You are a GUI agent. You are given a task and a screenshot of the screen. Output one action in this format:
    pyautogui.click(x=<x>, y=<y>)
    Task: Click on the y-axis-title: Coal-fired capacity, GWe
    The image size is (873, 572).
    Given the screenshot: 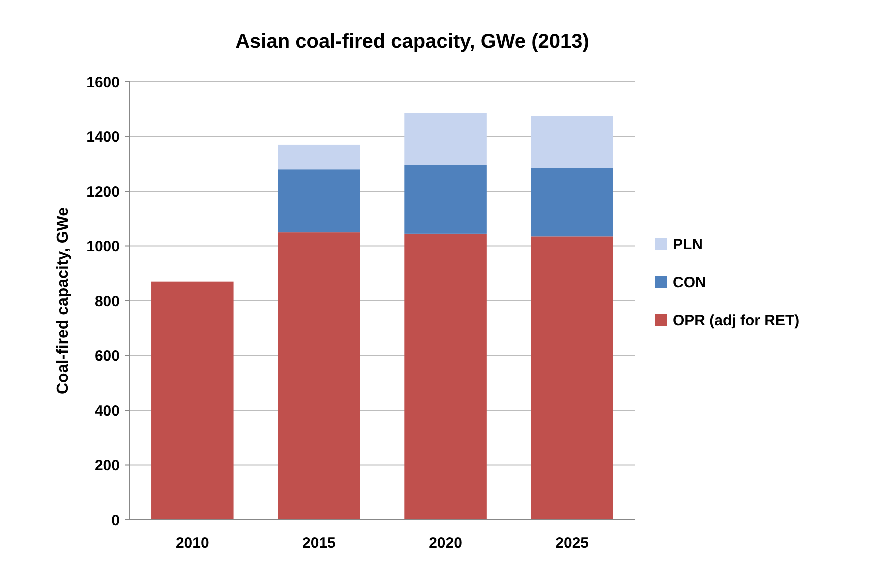 What is the action you would take?
    pyautogui.click(x=63, y=301)
    